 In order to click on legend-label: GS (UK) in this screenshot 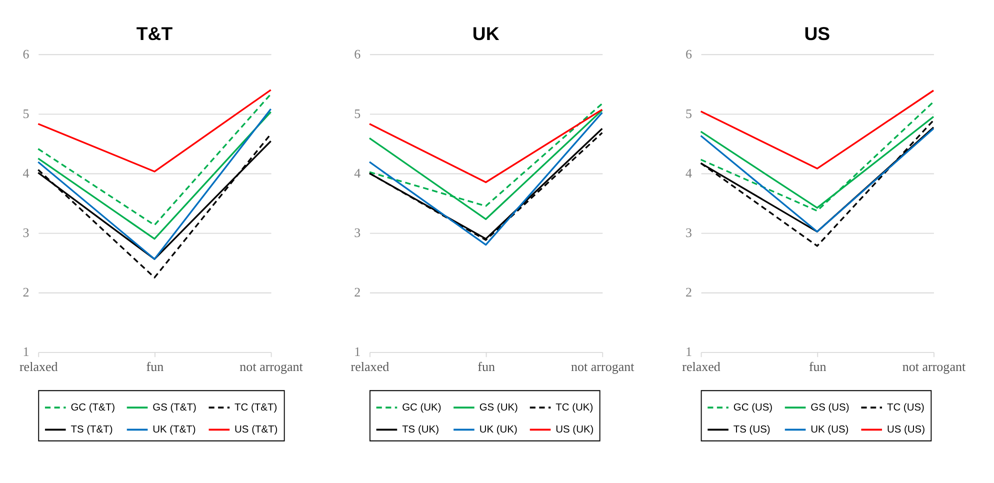, I will do `click(498, 408)`.